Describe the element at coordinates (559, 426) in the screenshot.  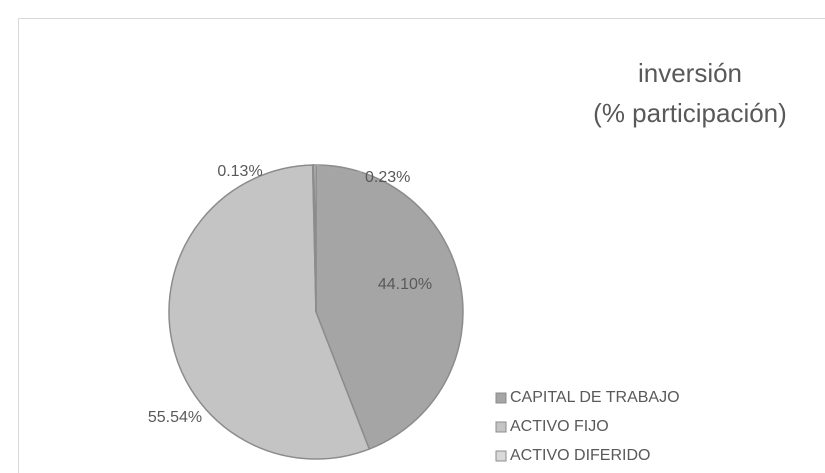
I see `legend-label: ACTIVO FIJO` at that location.